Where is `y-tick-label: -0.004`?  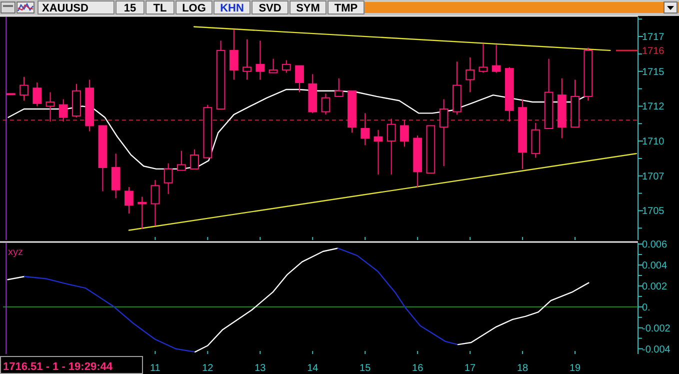 y-tick-label: -0.004 is located at coordinates (656, 350).